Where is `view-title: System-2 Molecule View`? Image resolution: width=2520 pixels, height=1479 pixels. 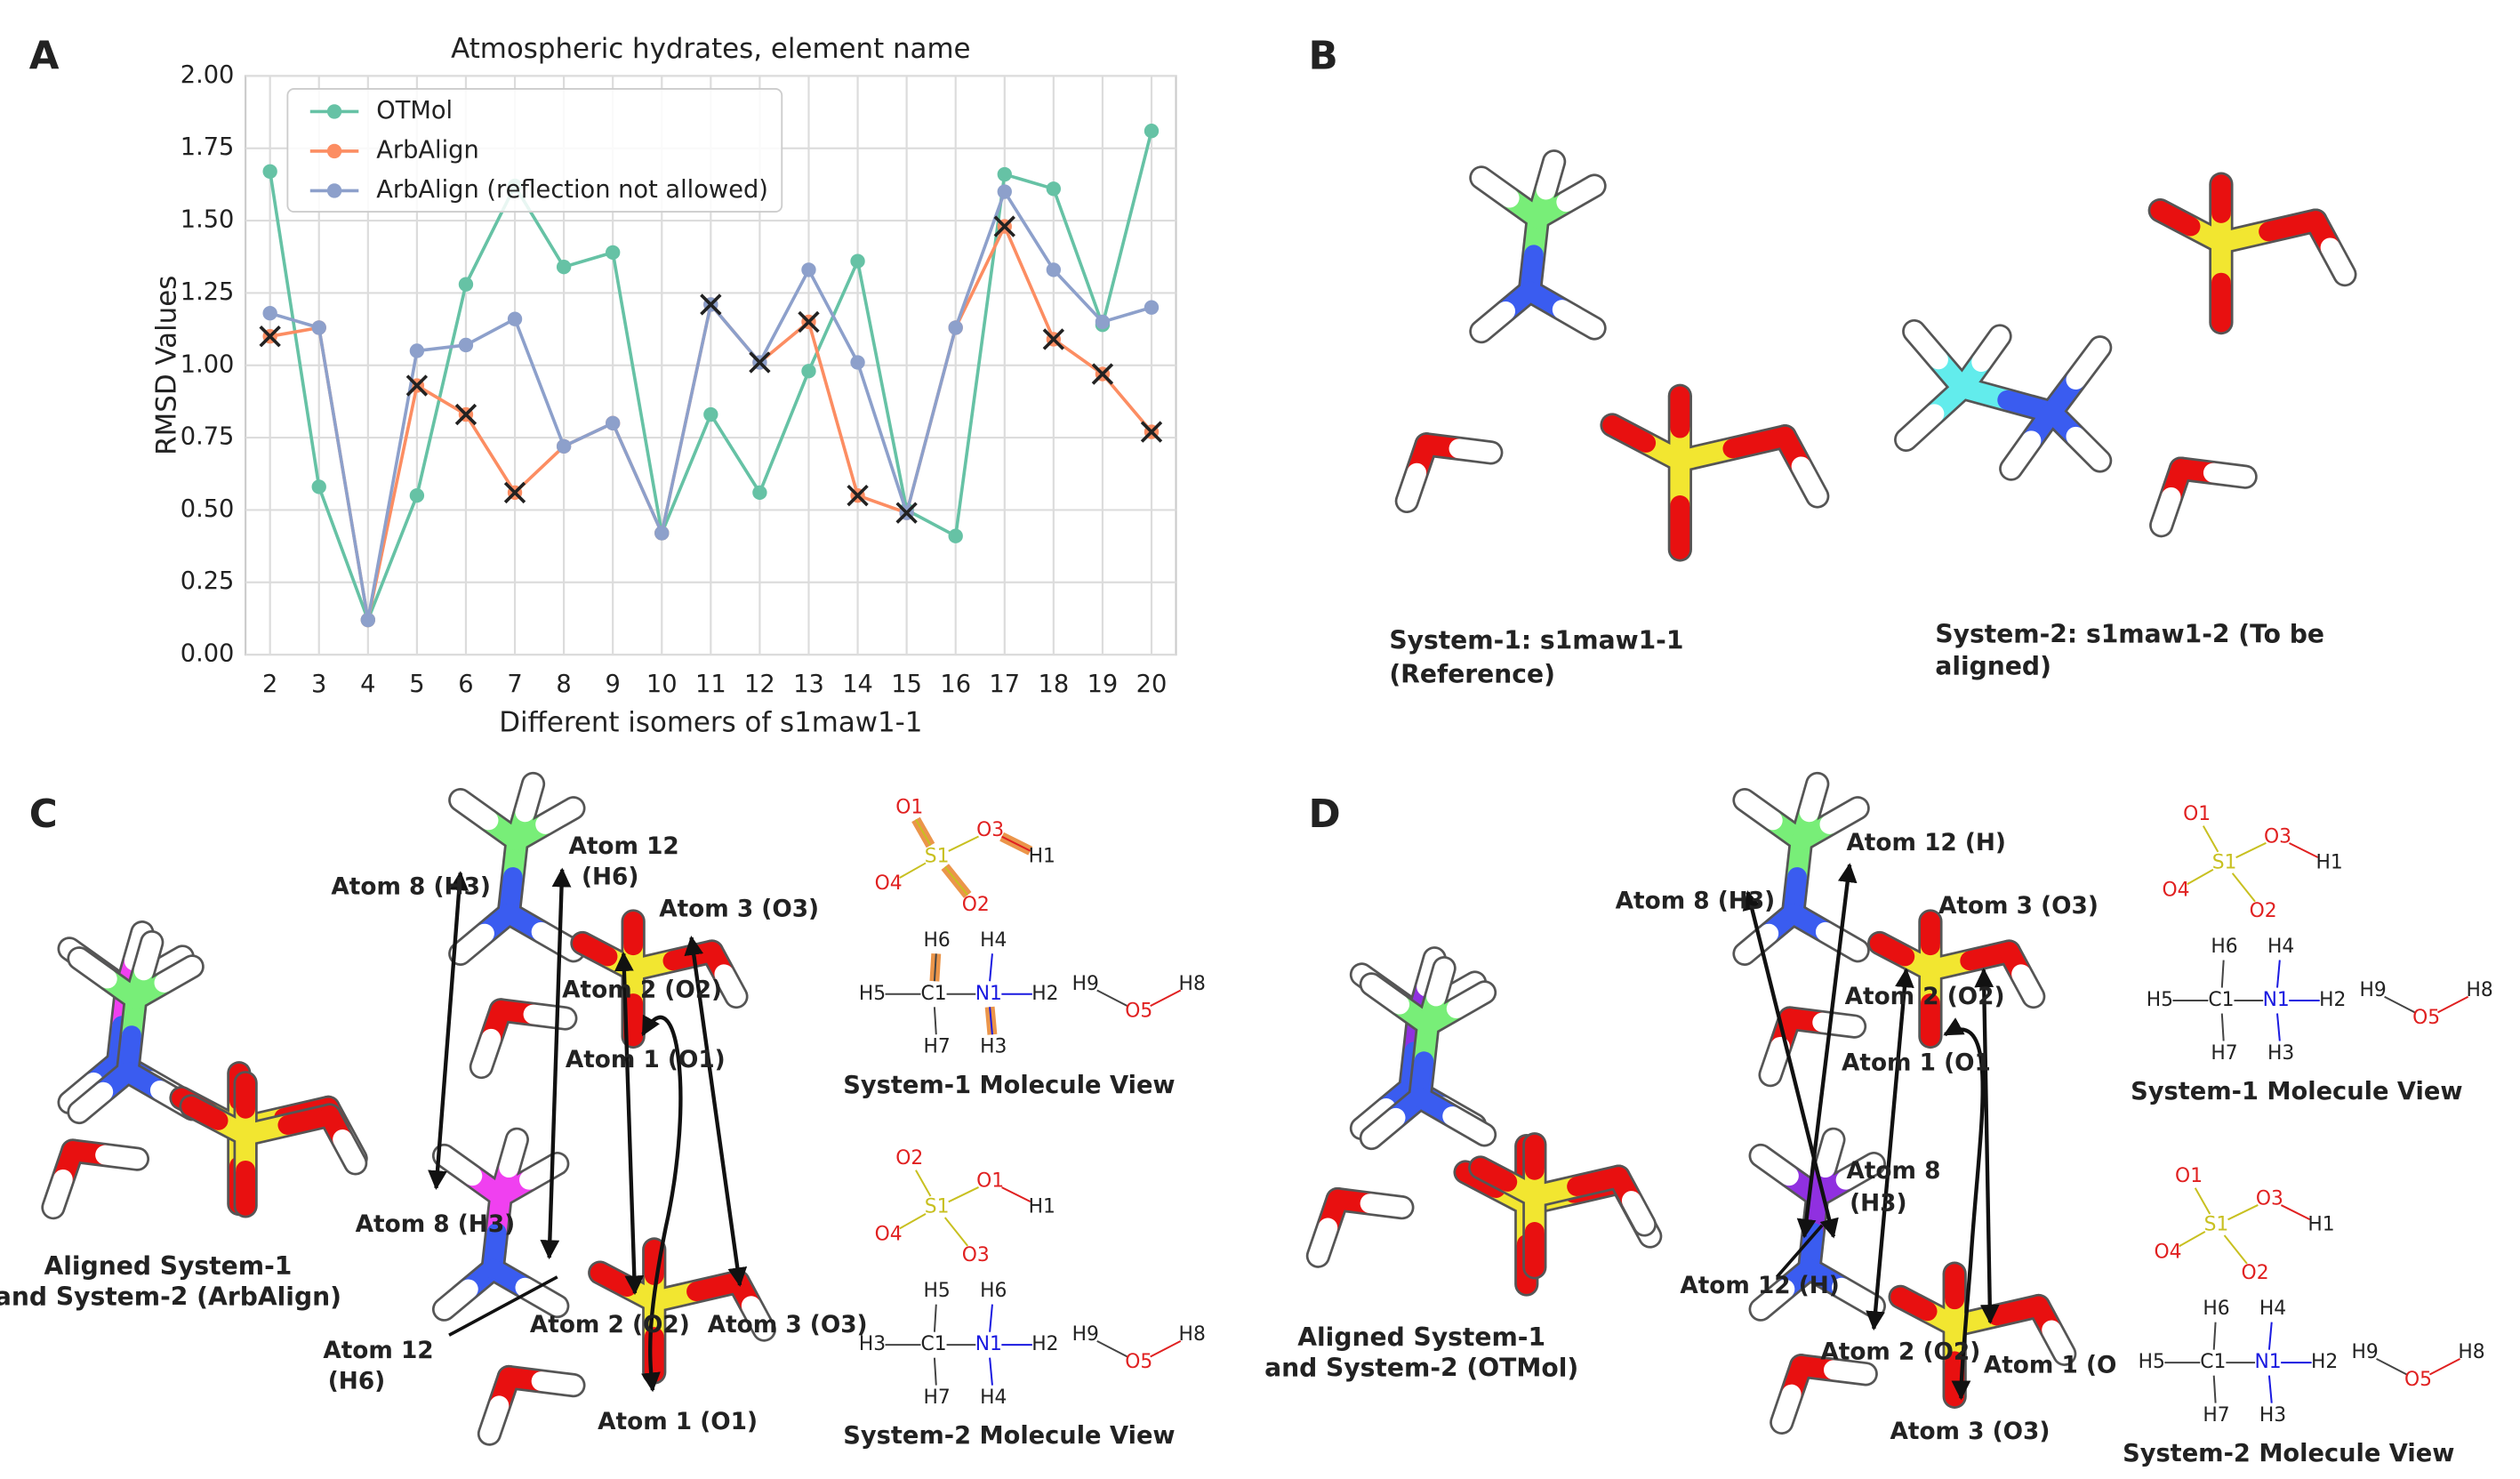 view-title: System-2 Molecule View is located at coordinates (2288, 1454).